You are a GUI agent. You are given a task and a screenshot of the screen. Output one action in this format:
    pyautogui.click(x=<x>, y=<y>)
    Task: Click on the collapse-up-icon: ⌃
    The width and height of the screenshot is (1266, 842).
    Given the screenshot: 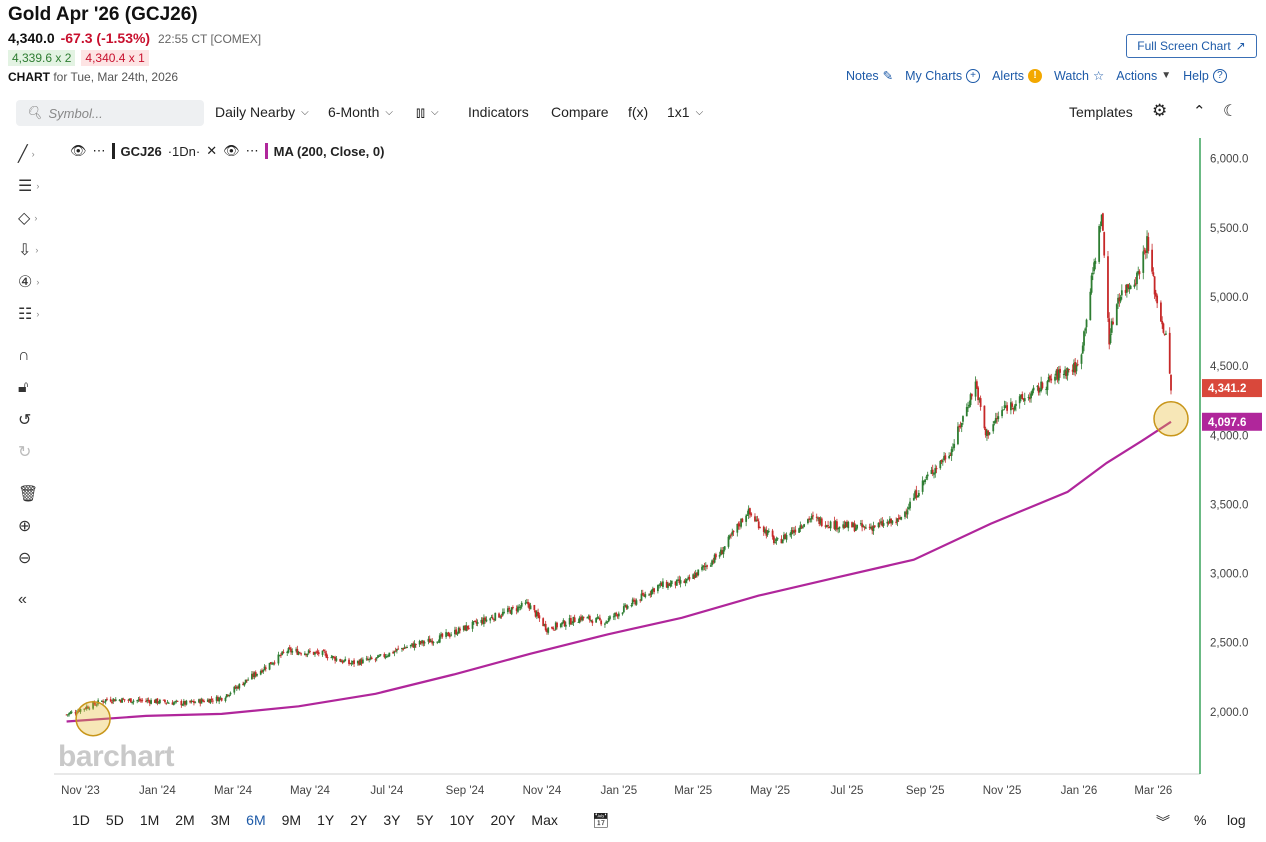 What is the action you would take?
    pyautogui.click(x=1199, y=111)
    